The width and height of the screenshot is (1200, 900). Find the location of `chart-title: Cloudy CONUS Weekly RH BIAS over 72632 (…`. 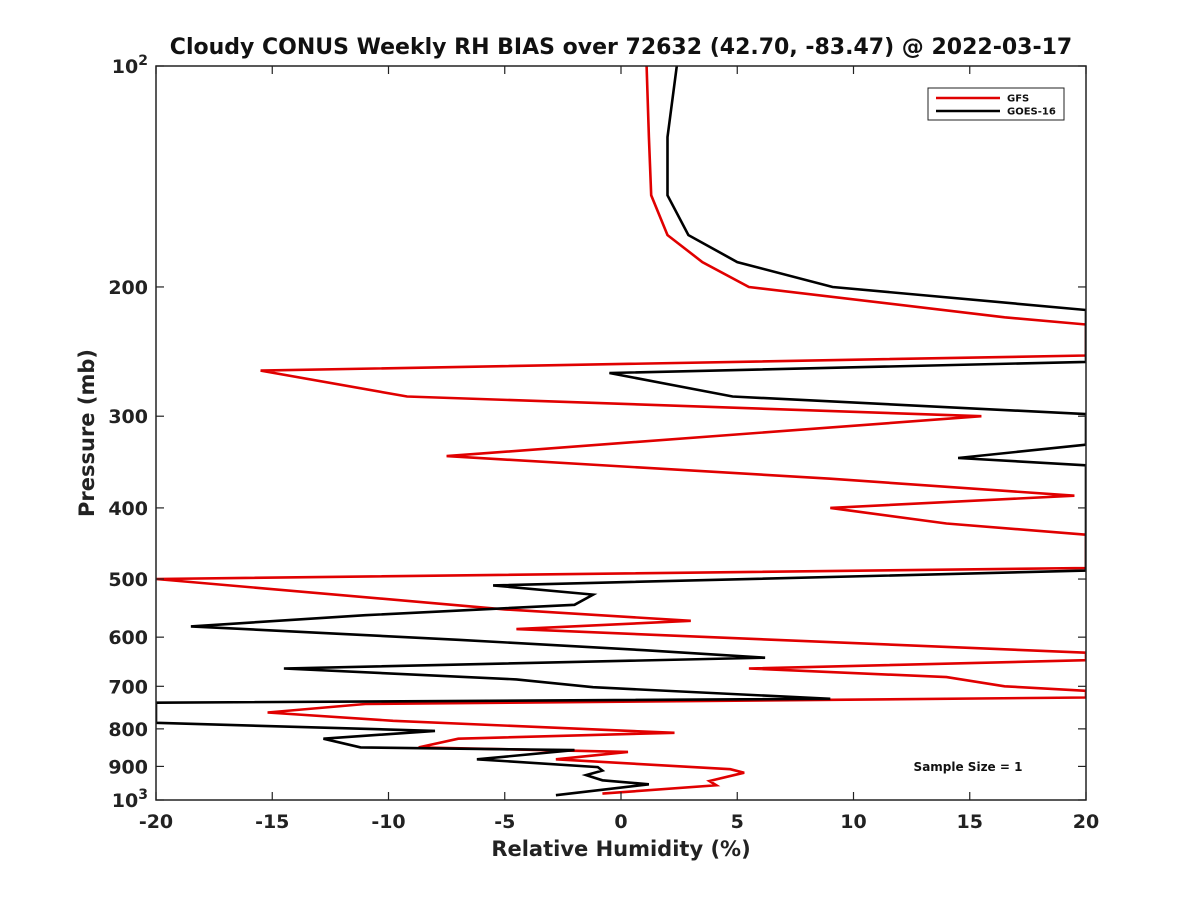

chart-title: Cloudy CONUS Weekly RH BIAS over 72632 (… is located at coordinates (621, 47).